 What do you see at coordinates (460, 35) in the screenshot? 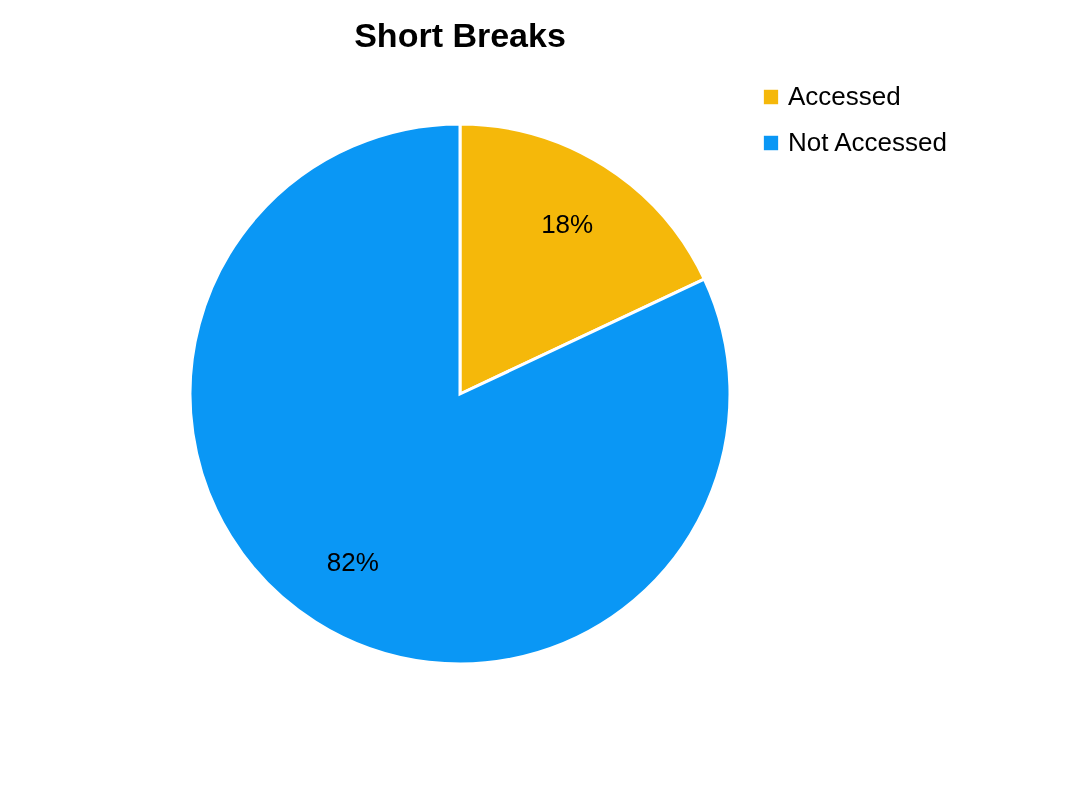
I see `chart-title: Short Breaks` at bounding box center [460, 35].